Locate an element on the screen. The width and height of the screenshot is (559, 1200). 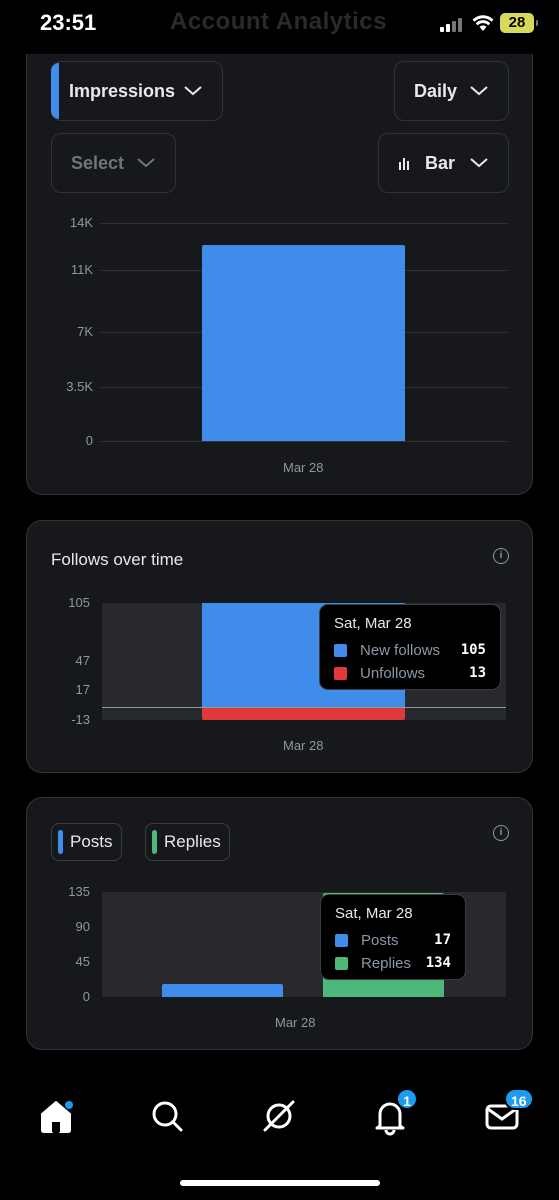
y-tick-label: 17 is located at coordinates (82, 690).